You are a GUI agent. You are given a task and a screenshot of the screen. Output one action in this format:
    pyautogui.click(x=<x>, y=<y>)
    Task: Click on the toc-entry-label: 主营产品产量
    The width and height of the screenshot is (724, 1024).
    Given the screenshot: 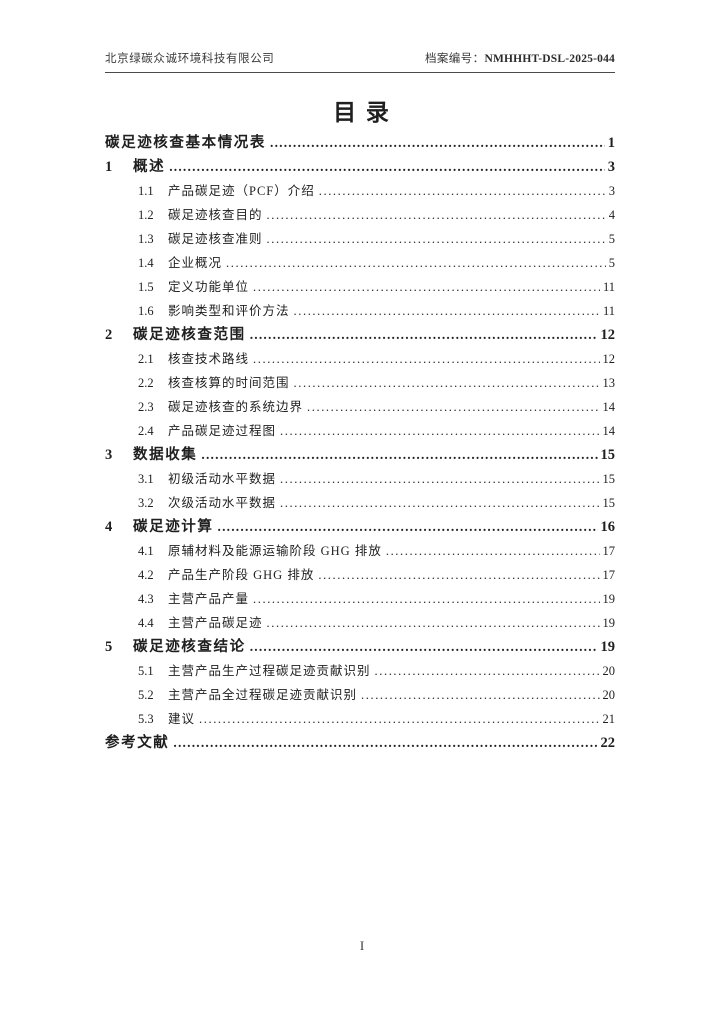 What is the action you would take?
    pyautogui.click(x=209, y=599)
    